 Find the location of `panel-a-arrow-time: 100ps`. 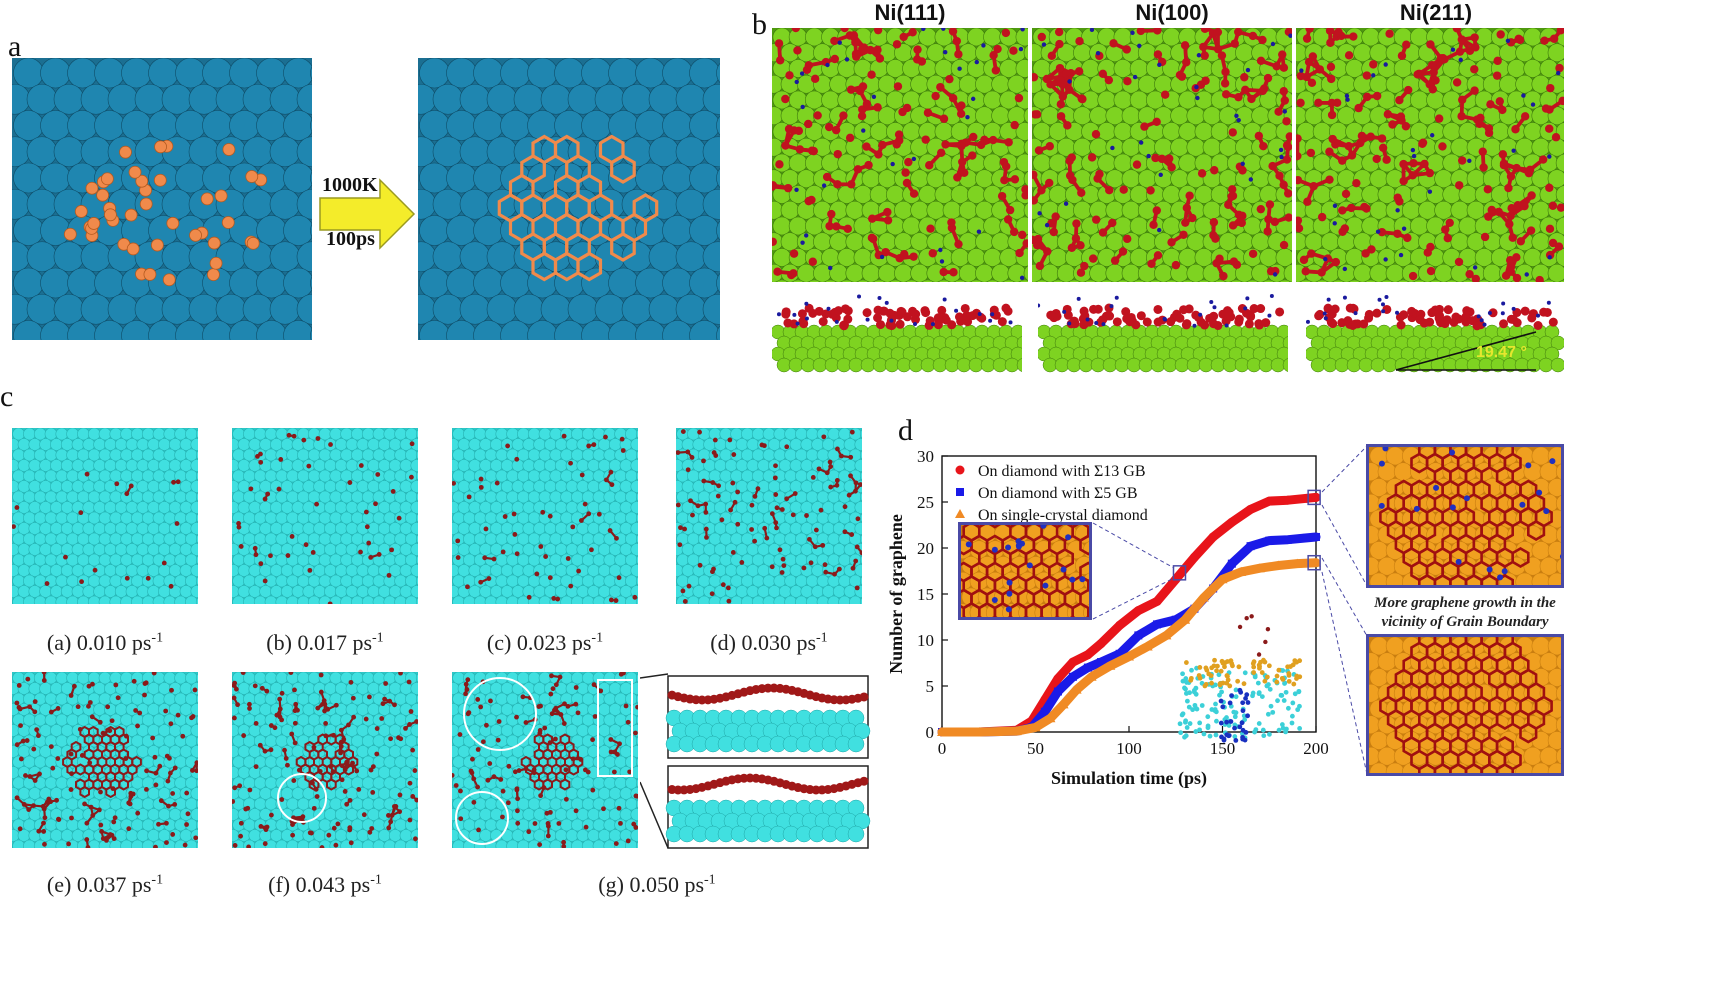

panel-a-arrow-time: 100ps is located at coordinates (350, 239).